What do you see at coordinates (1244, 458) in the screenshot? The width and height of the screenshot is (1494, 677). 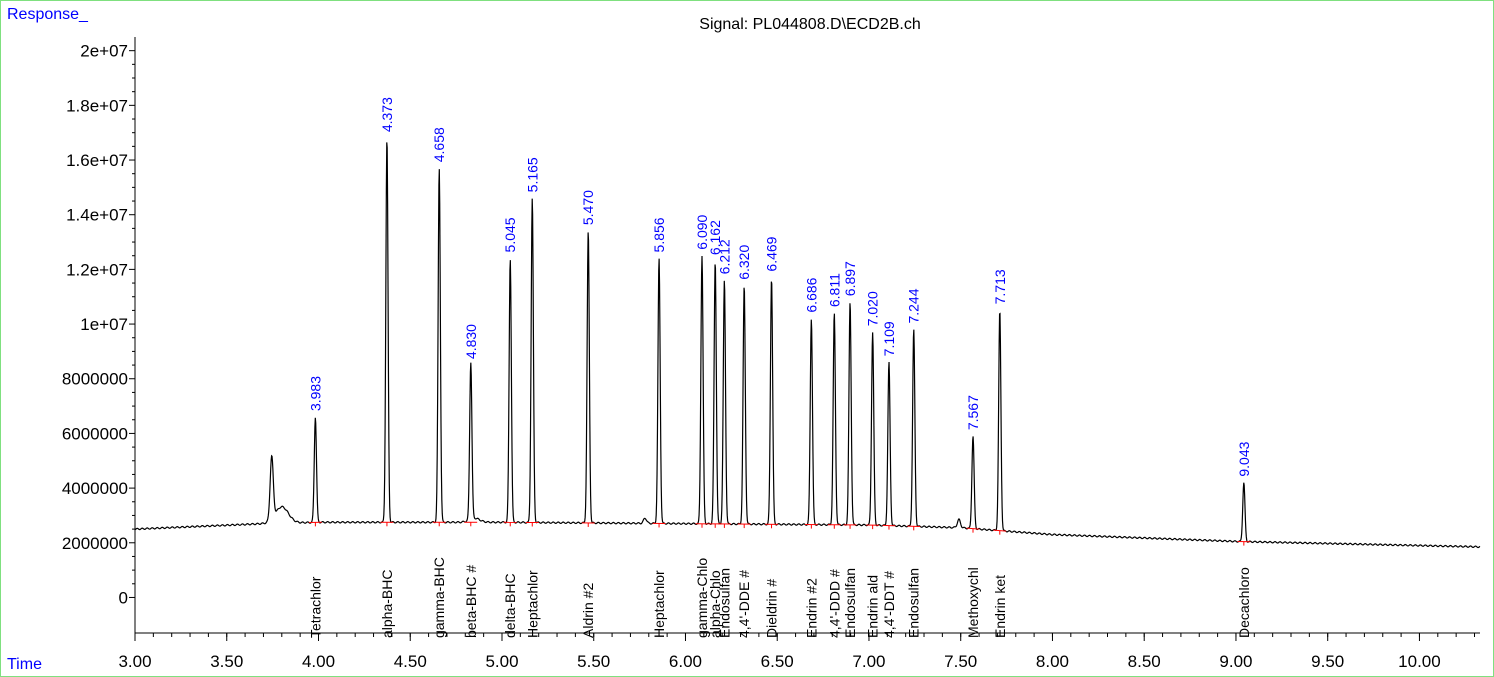 I see `retention-time-label: 9.043` at bounding box center [1244, 458].